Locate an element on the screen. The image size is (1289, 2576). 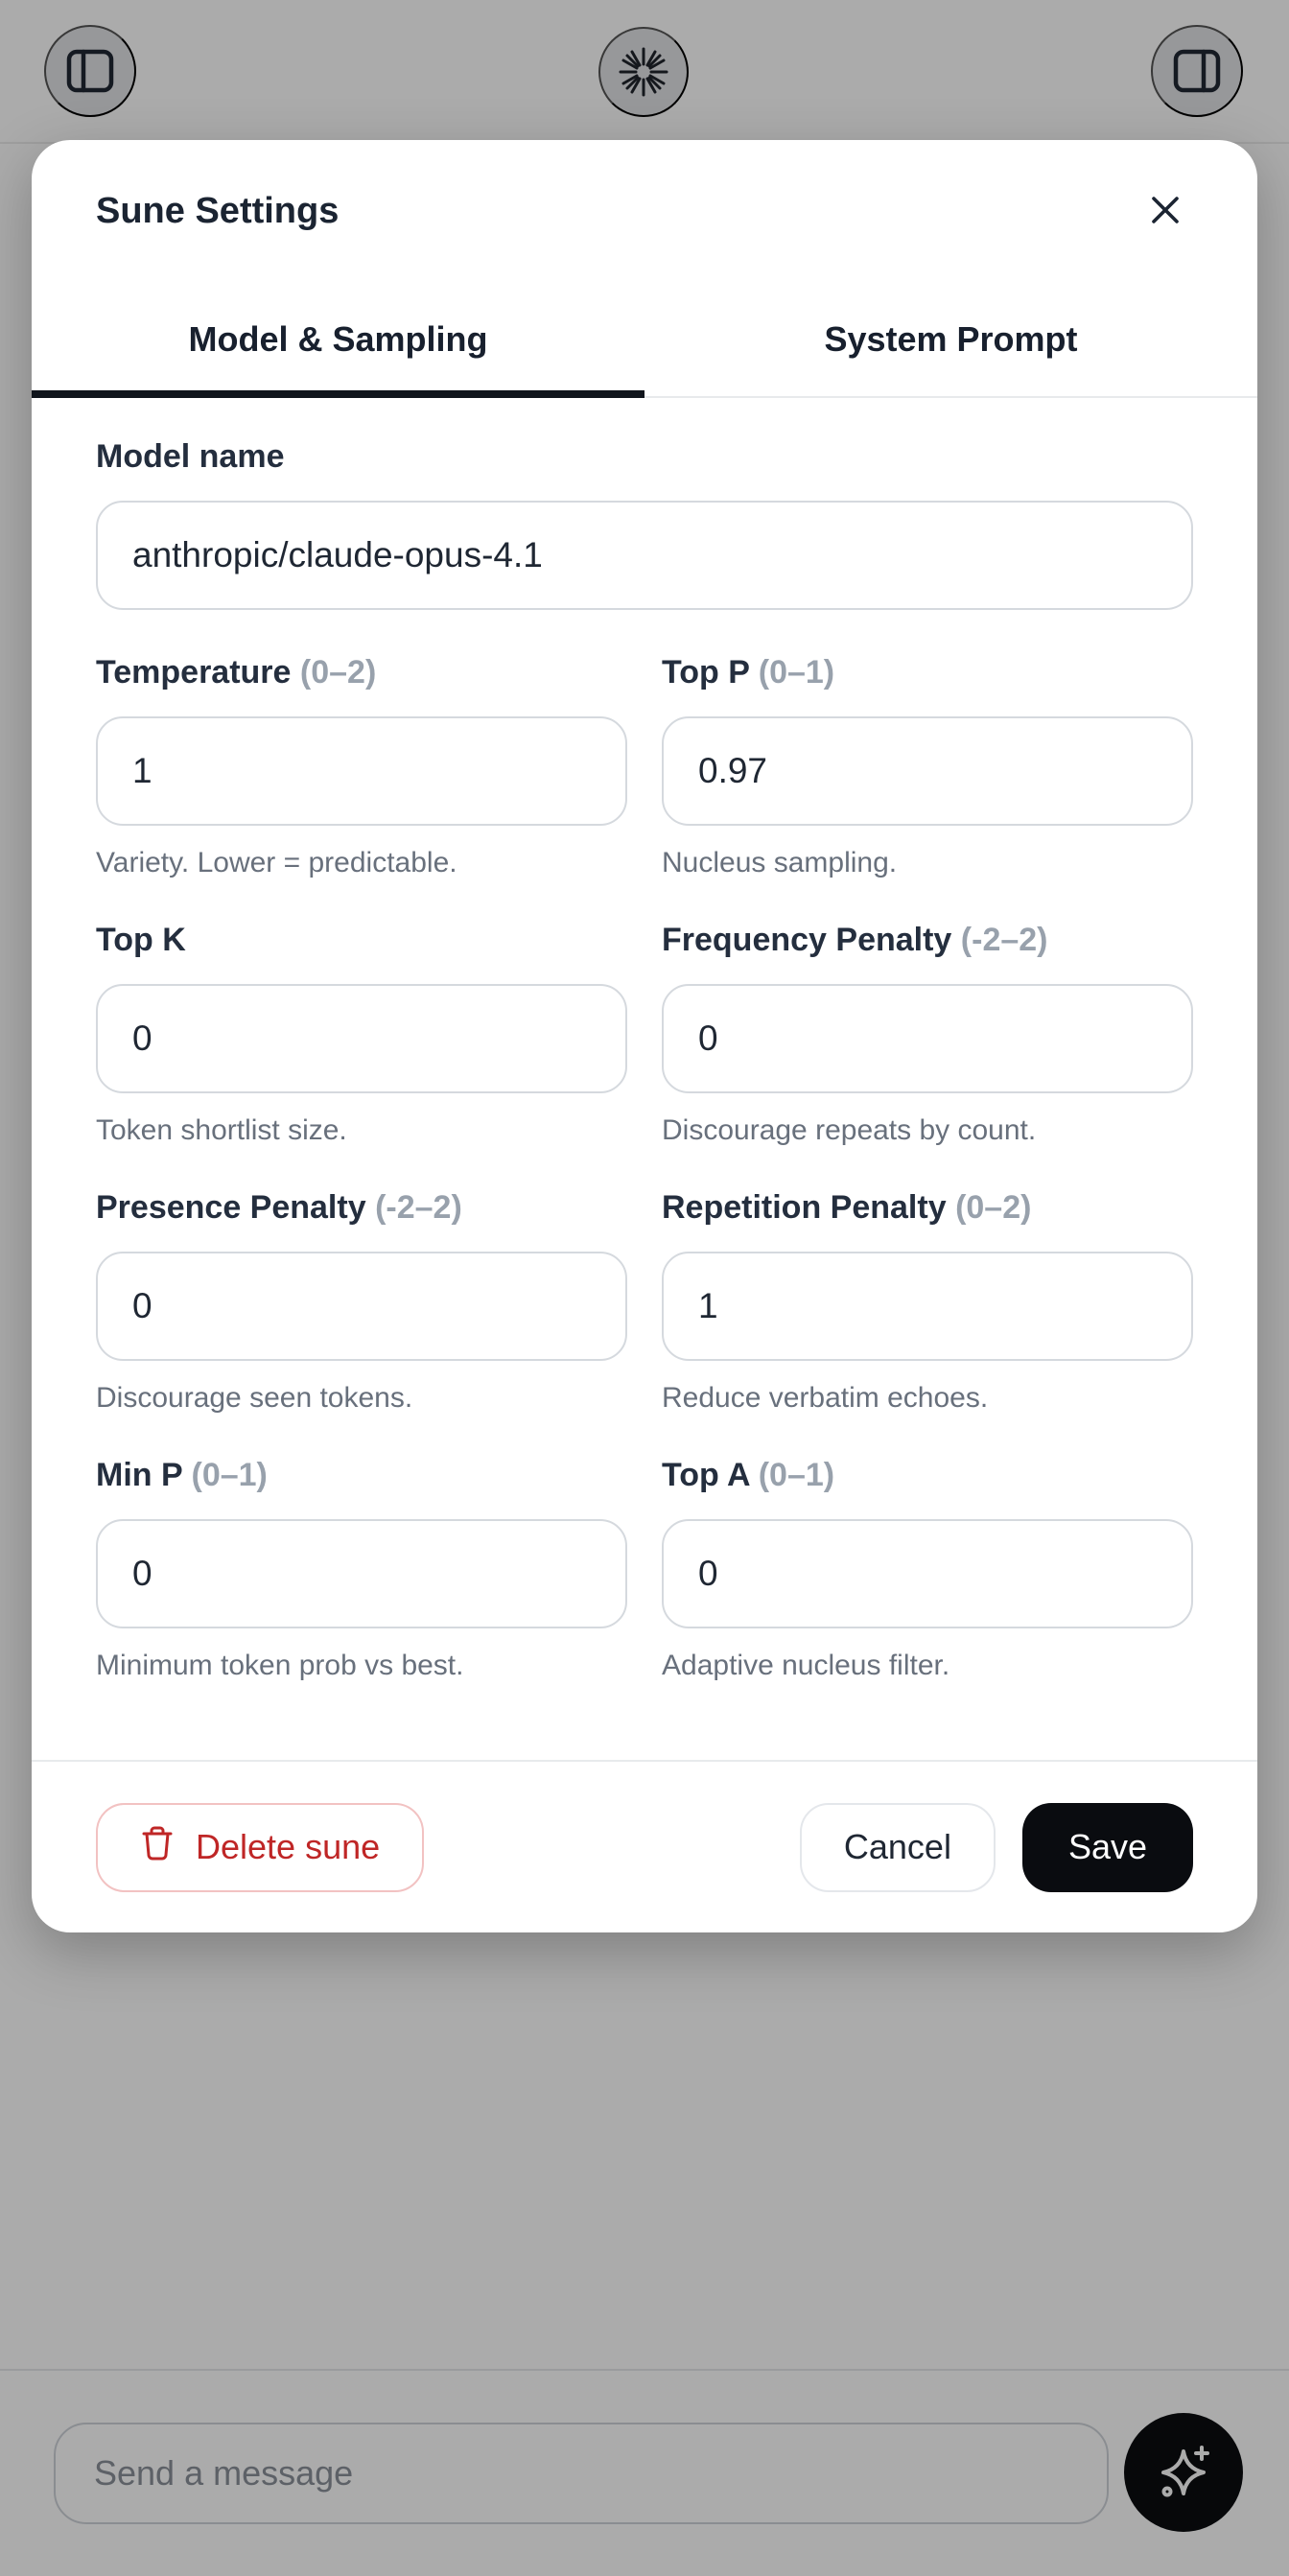
dialog-footer: Delete sune Cancel Save is located at coordinates (644, 1846).